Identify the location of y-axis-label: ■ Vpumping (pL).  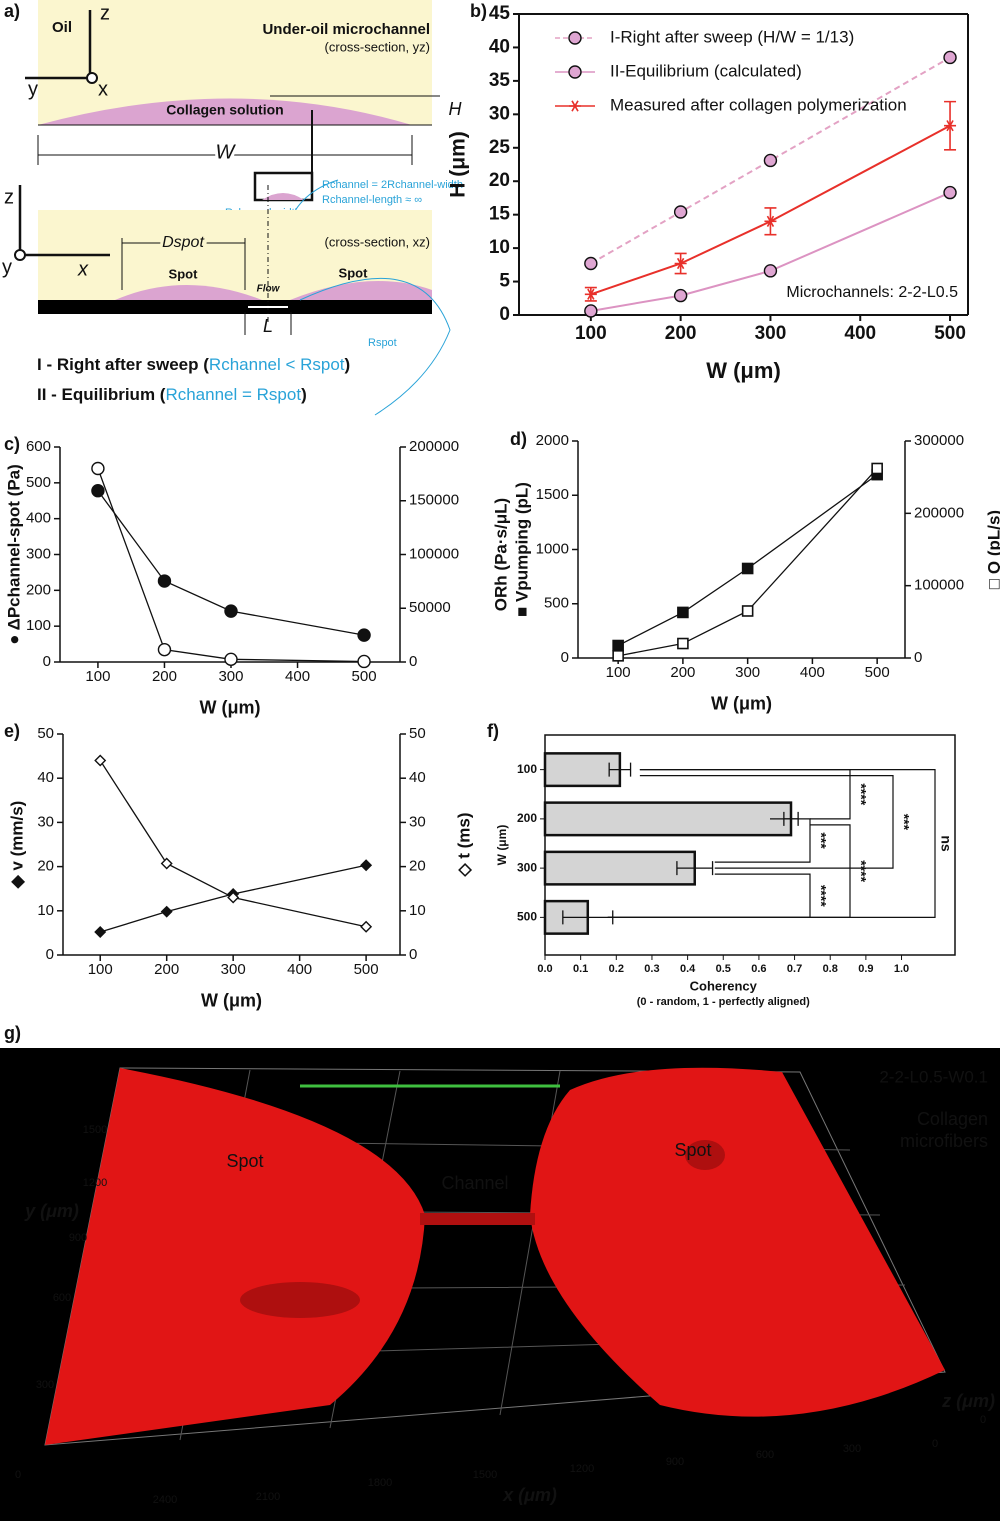
(521, 549).